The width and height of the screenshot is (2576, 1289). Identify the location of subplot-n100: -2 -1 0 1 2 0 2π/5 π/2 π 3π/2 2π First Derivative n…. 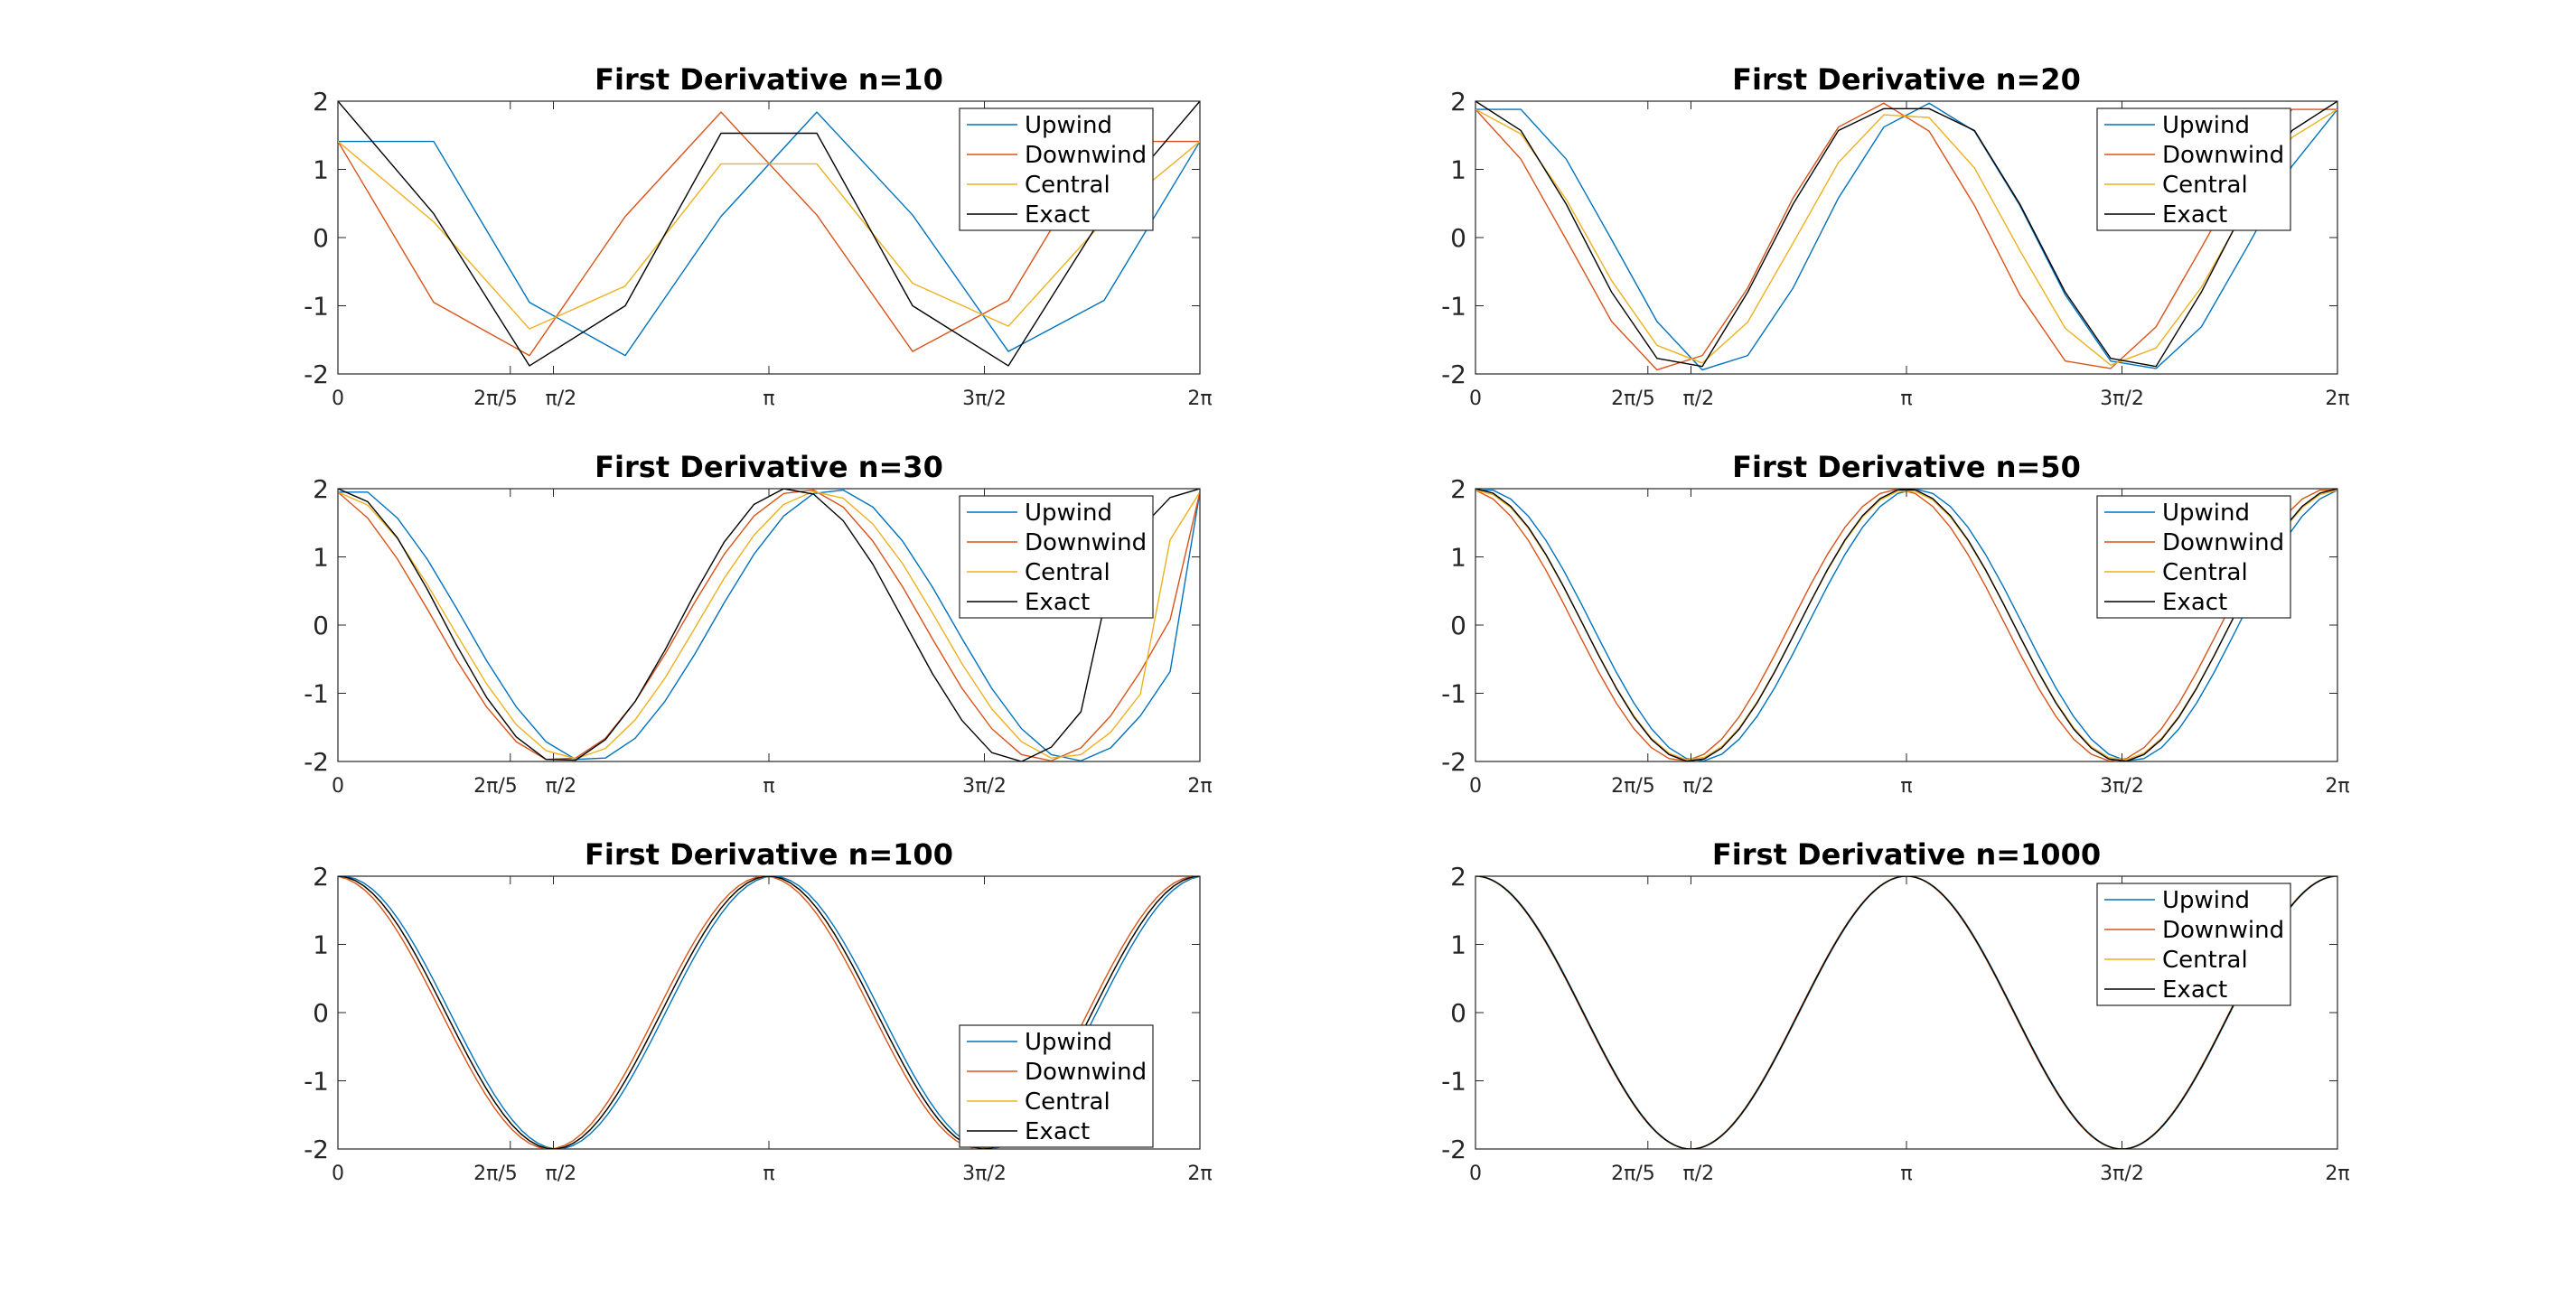
(758, 1011).